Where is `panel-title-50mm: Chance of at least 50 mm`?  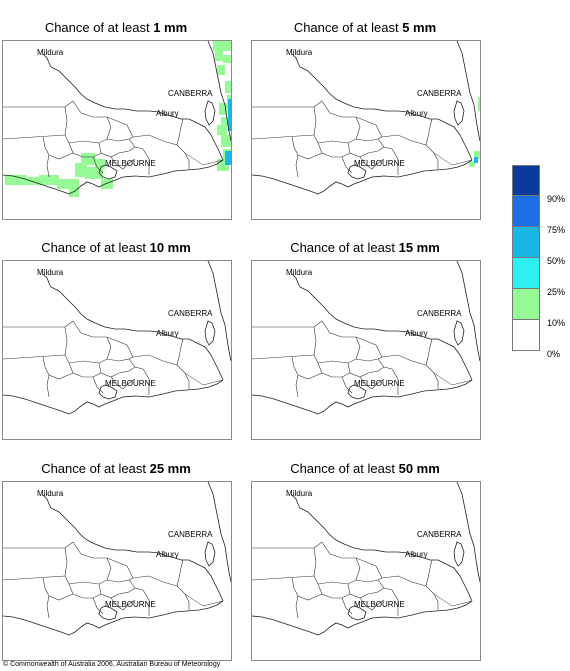 panel-title-50mm: Chance of at least 50 mm is located at coordinates (365, 469).